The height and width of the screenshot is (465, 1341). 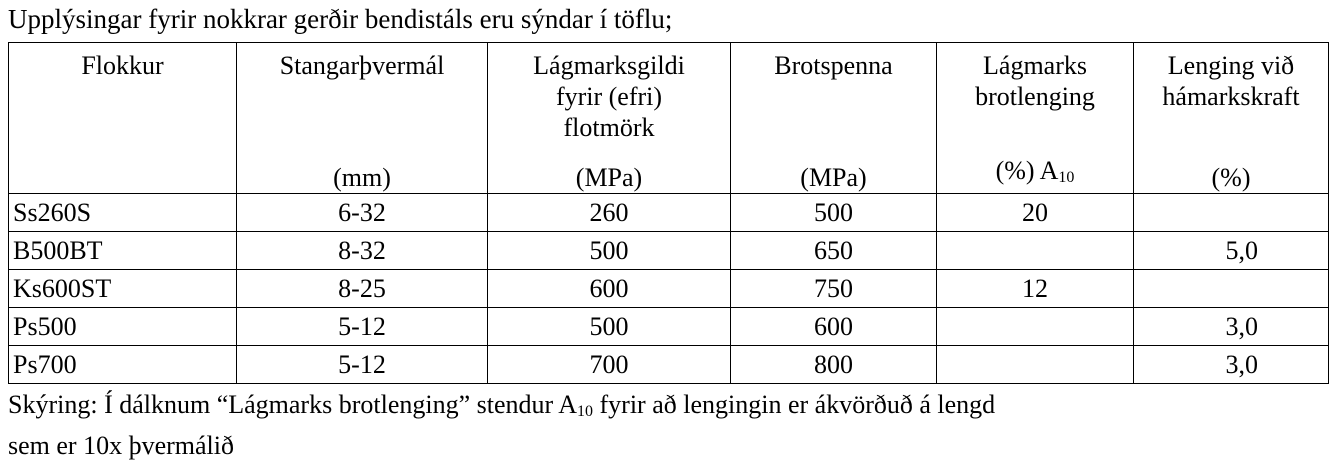 What do you see at coordinates (1035, 81) in the screenshot?
I see `header-name: Lágmarks brotlenging` at bounding box center [1035, 81].